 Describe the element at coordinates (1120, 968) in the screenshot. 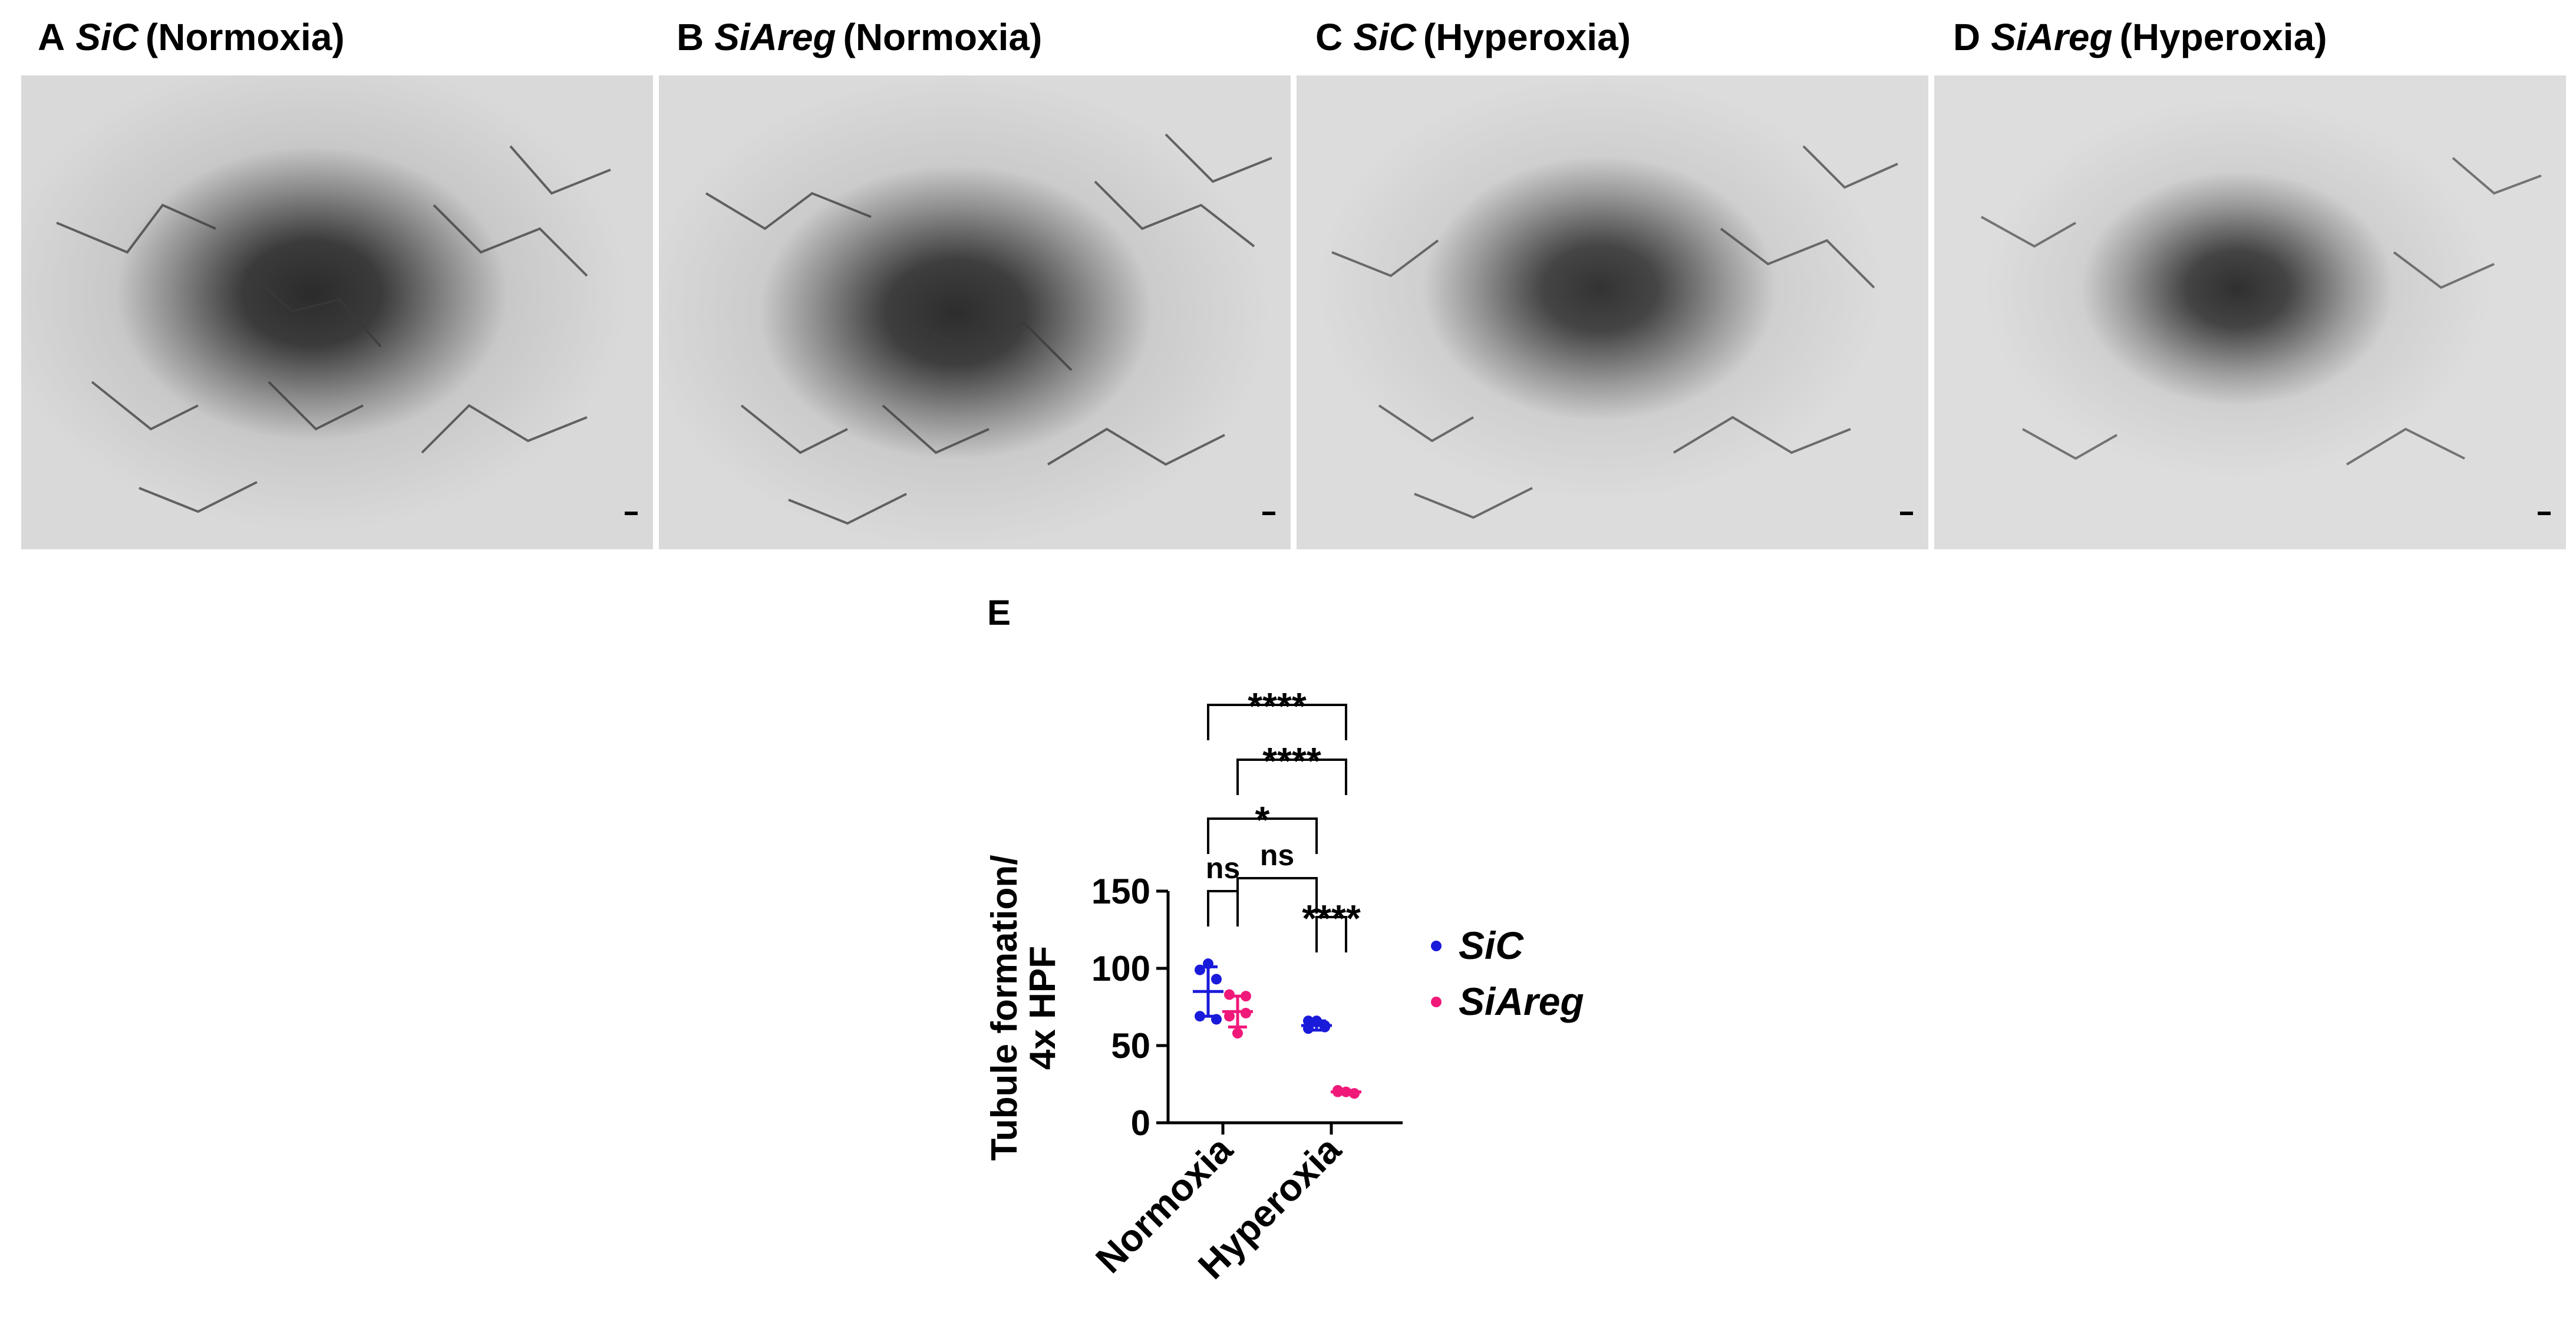

I see `y-tick-label: 100` at that location.